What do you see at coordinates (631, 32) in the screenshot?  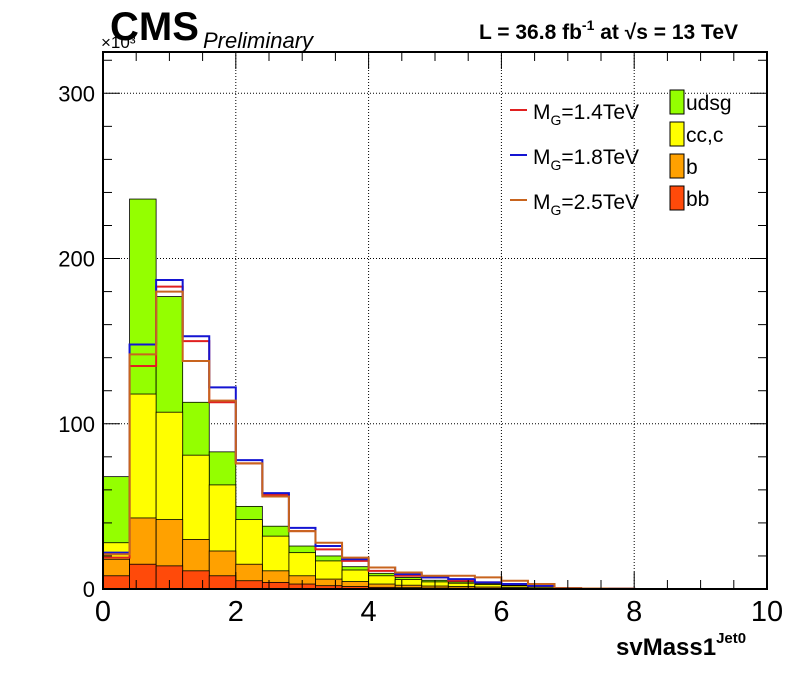 I see `lumi-sqrt: √` at bounding box center [631, 32].